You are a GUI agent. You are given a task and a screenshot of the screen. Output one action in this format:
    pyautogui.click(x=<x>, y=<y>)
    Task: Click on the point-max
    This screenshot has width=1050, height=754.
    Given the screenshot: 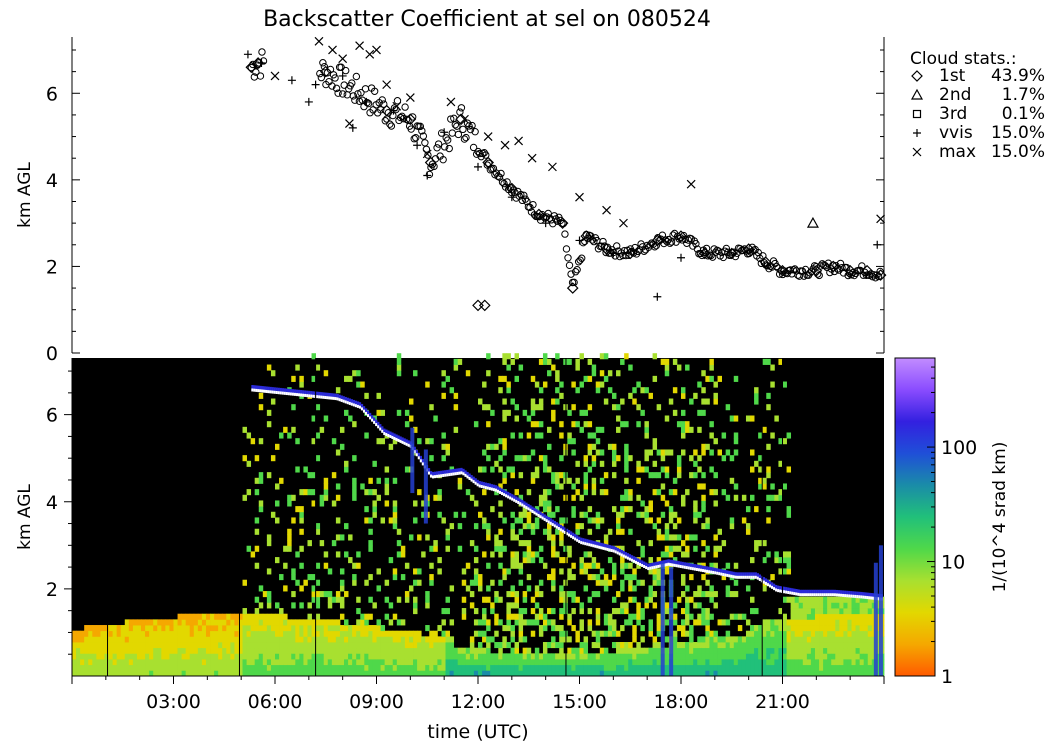 What is the action you would take?
    pyautogui.click(x=623, y=223)
    